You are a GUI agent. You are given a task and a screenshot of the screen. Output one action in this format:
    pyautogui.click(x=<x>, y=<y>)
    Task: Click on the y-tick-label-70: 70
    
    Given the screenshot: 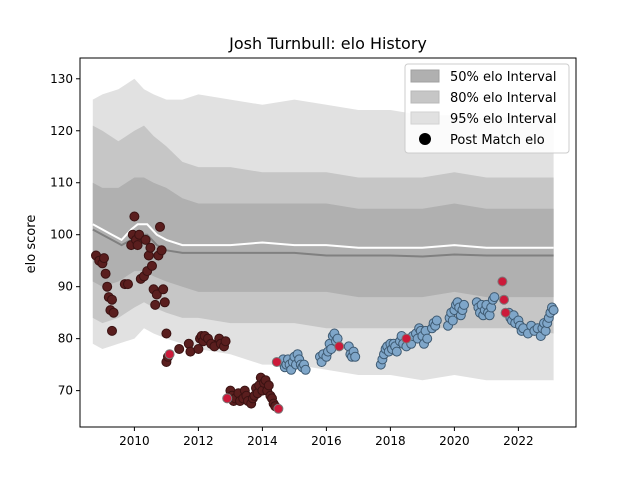 What is the action you would take?
    pyautogui.click(x=65, y=391)
    